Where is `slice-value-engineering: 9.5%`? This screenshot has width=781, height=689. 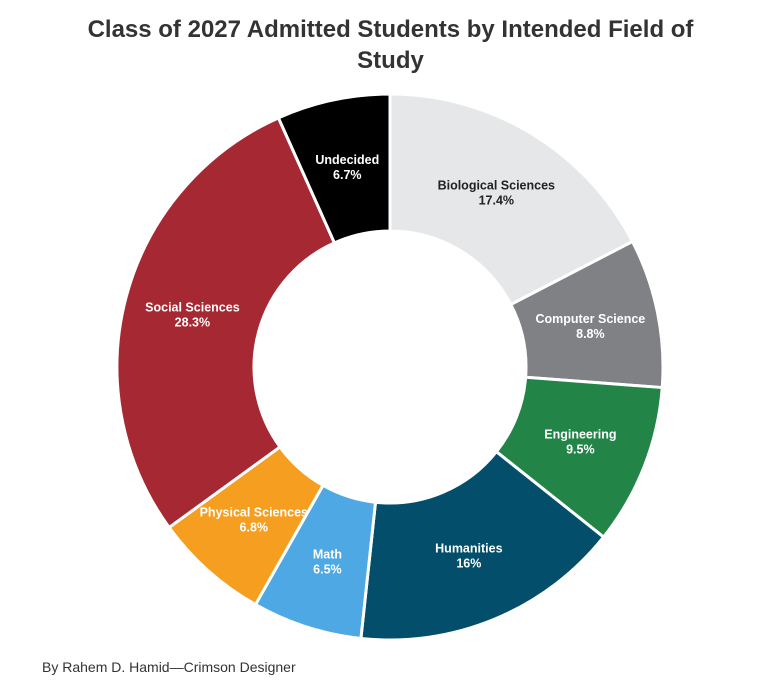
slice-value-engineering: 9.5% is located at coordinates (580, 450).